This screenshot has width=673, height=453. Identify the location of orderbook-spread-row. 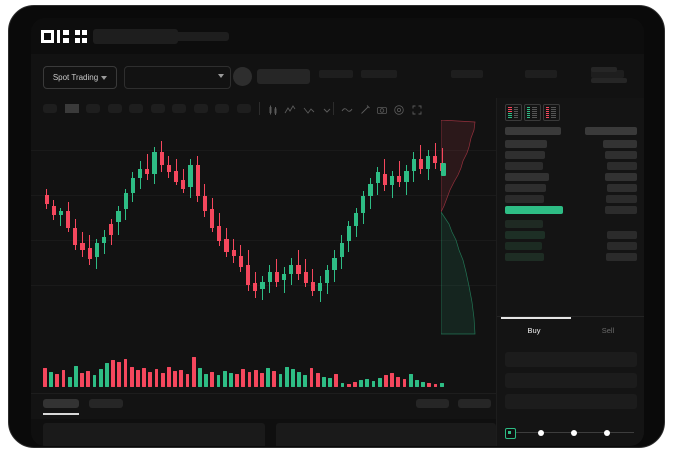
(570, 210).